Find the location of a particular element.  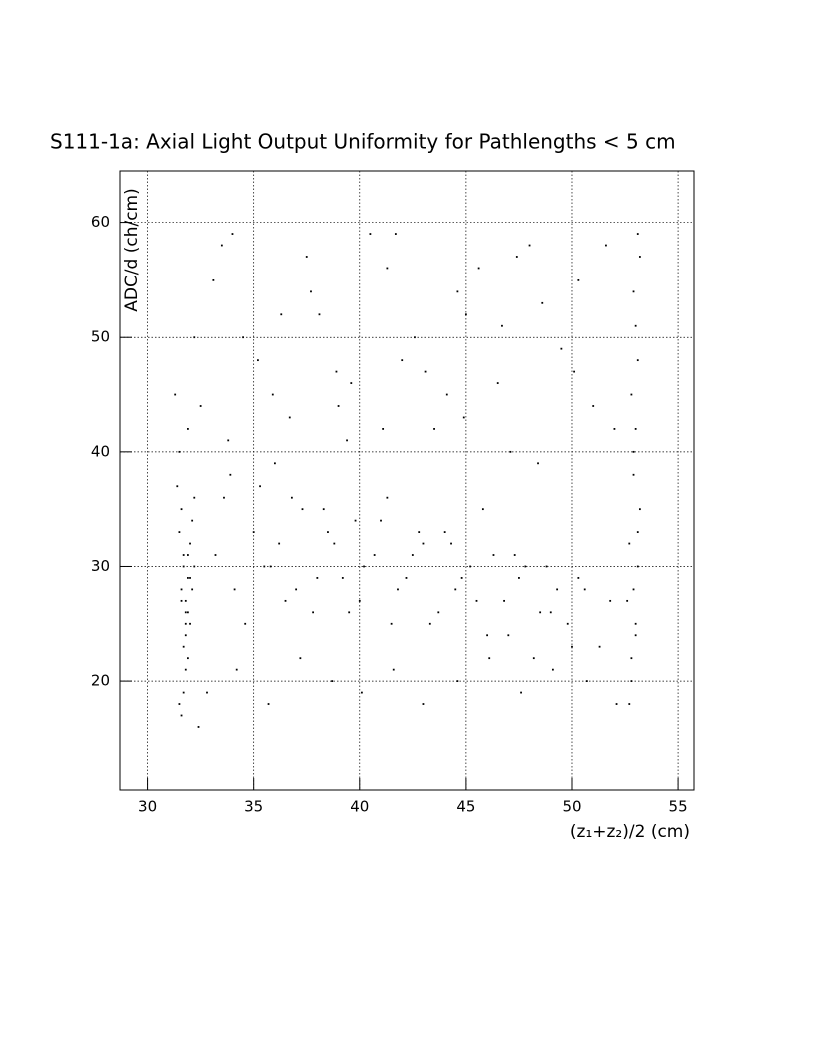

x-tick-label: 50 is located at coordinates (571, 807).